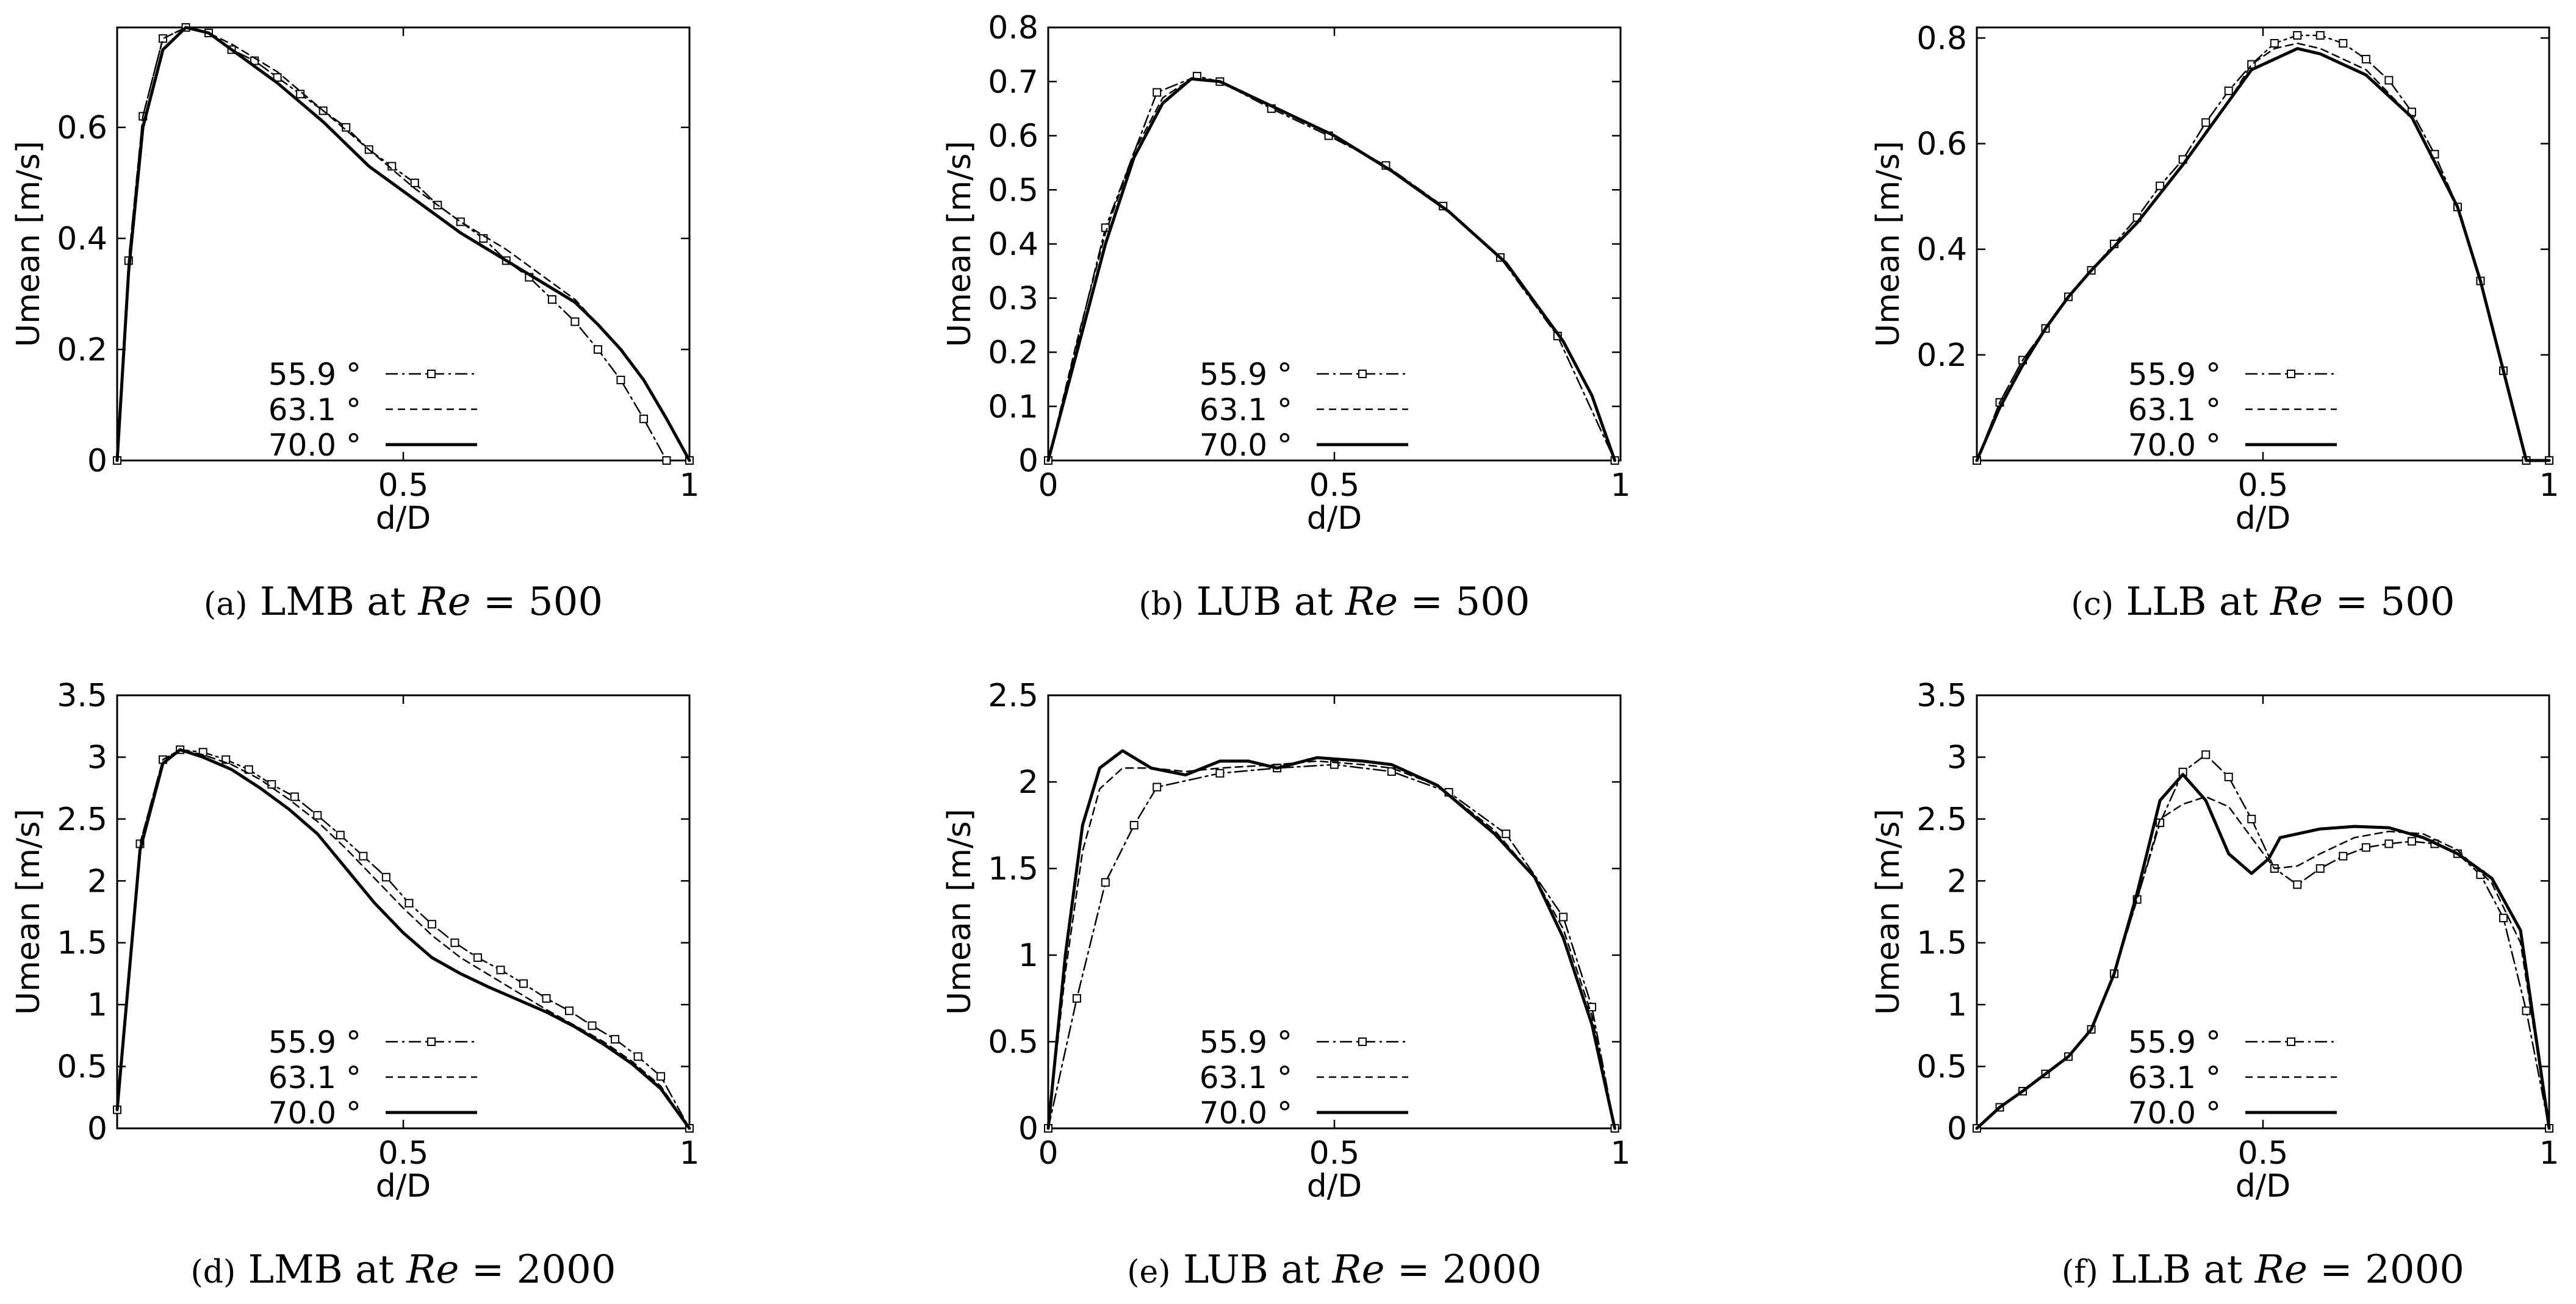 The width and height of the screenshot is (2576, 1304). I want to click on y-tick-label: 0.2, so click(1941, 355).